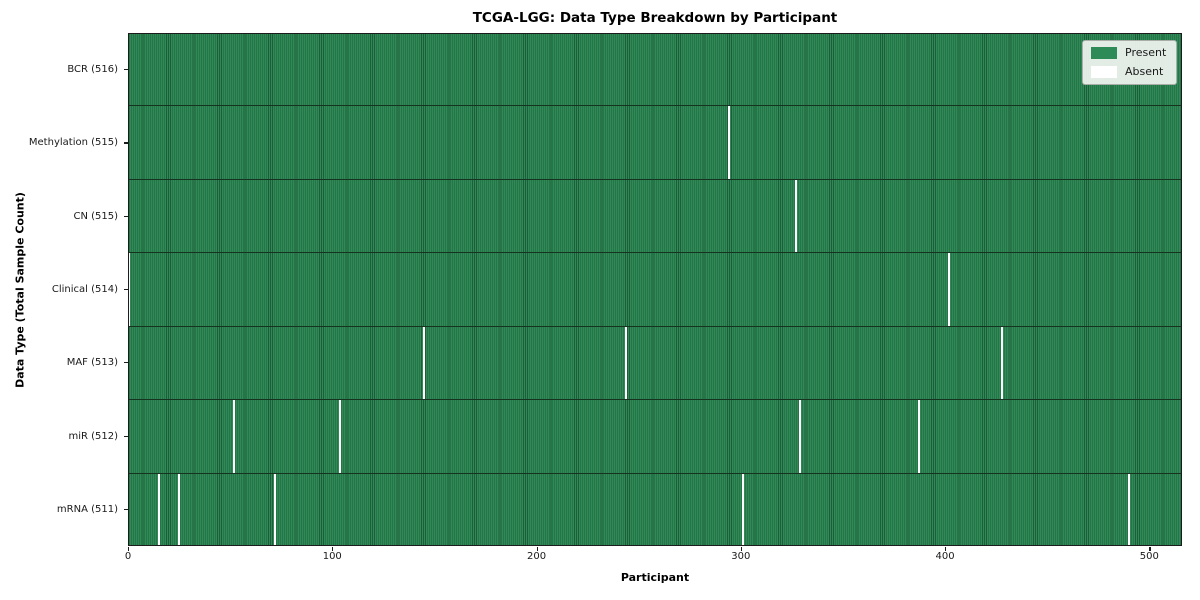  I want to click on heatmap-row-mRNA, so click(655, 509).